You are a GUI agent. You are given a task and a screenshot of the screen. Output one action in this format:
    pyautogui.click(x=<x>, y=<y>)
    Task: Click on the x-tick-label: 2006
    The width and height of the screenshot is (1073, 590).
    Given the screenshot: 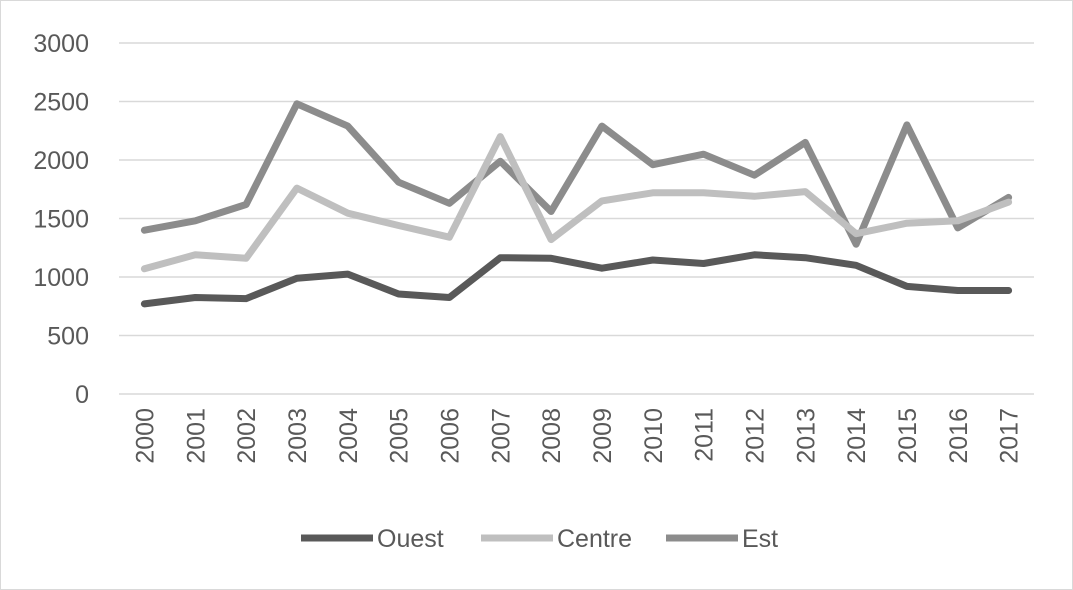 What is the action you would take?
    pyautogui.click(x=450, y=436)
    